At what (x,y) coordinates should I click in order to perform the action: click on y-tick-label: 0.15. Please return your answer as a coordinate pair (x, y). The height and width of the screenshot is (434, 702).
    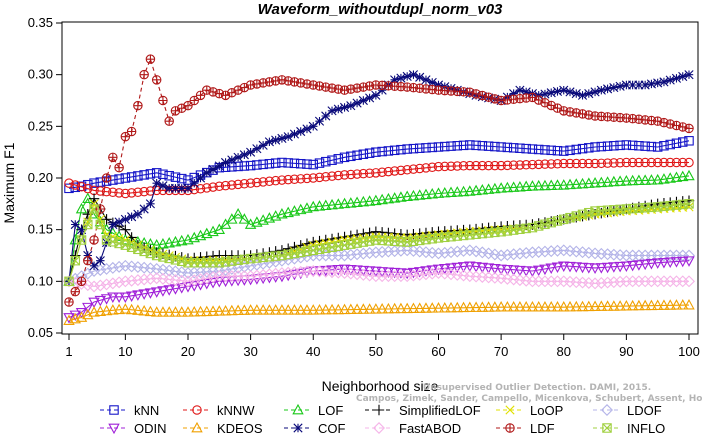
    Looking at the image, I should click on (40, 229).